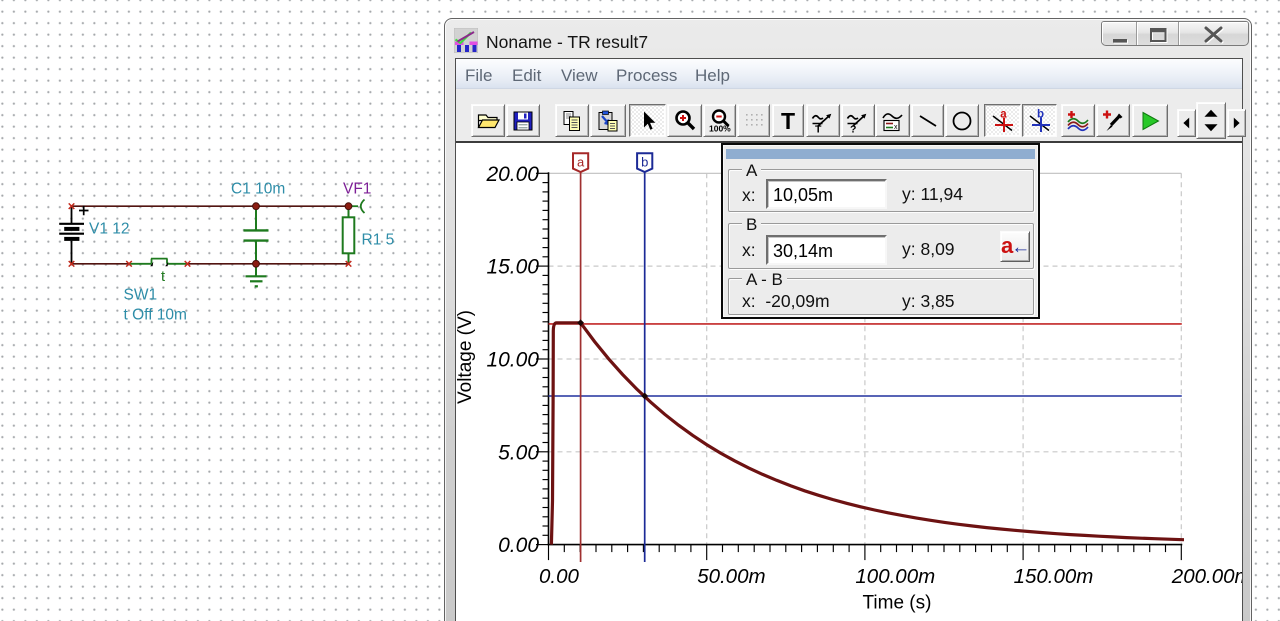 The width and height of the screenshot is (1280, 621). What do you see at coordinates (731, 576) in the screenshot?
I see `svg-text: 50.00m` at bounding box center [731, 576].